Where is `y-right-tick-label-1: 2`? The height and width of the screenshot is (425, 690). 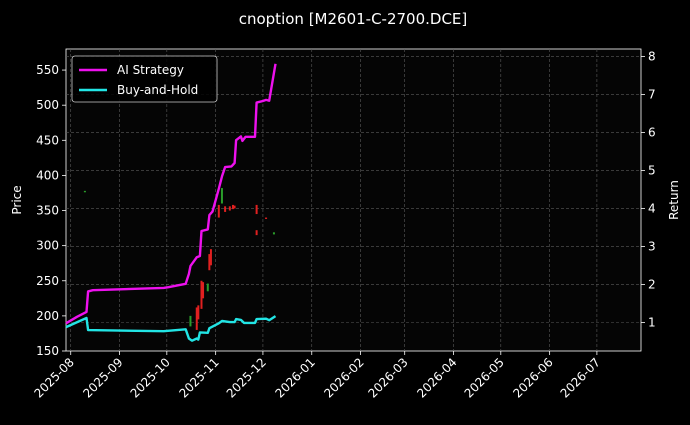
y-right-tick-label-1: 2 is located at coordinates (652, 285).